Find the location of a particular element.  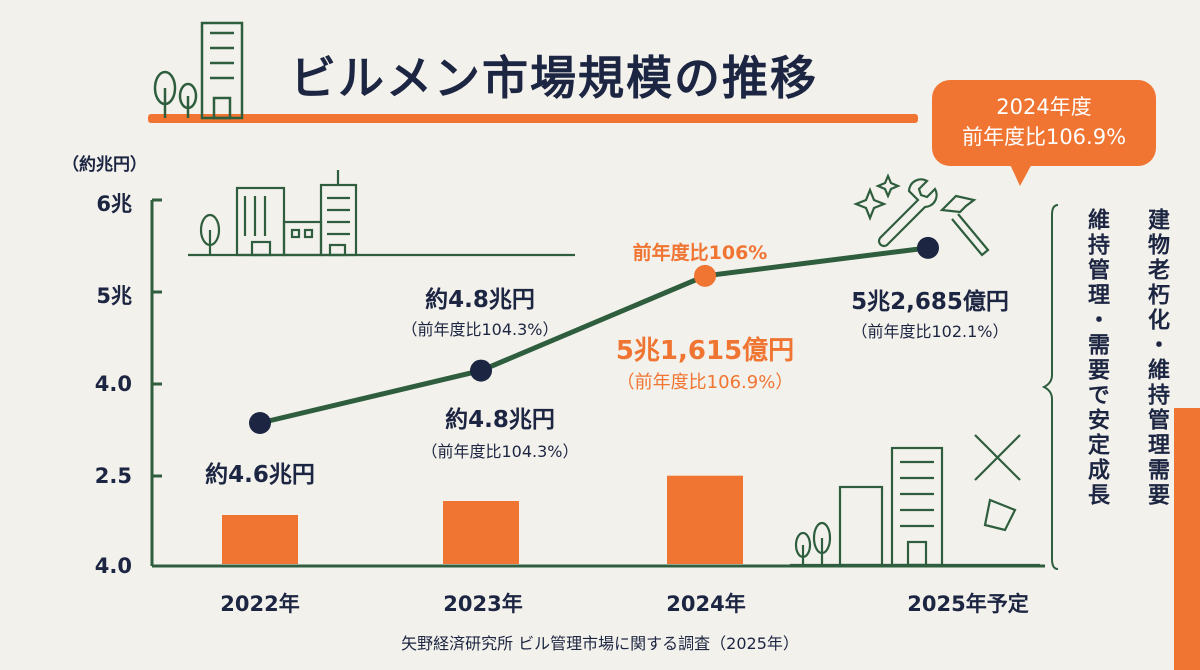

city-illustration is located at coordinates (381, 213).